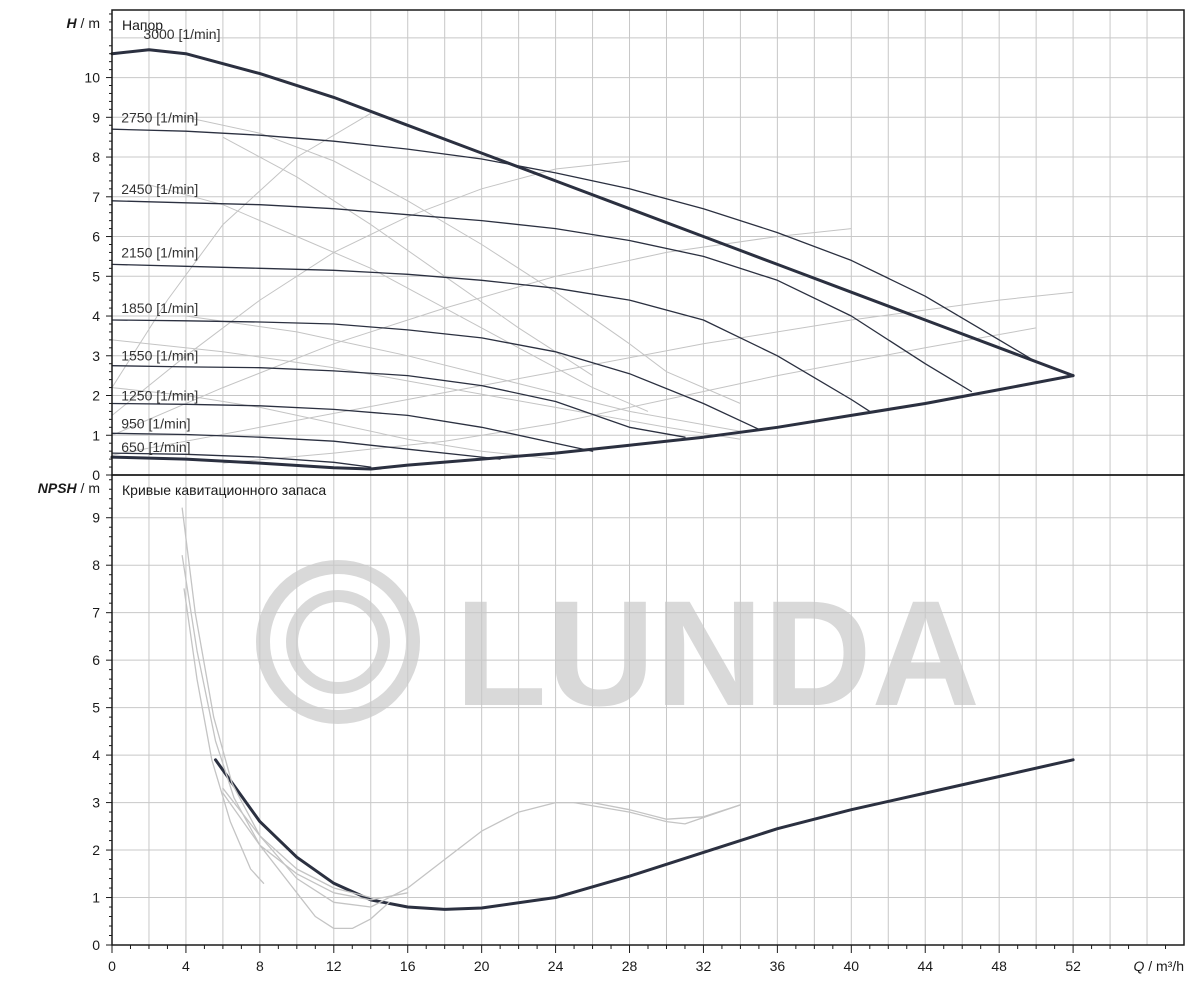 The width and height of the screenshot is (1195, 990). I want to click on x-tick-label: 24, so click(556, 966).